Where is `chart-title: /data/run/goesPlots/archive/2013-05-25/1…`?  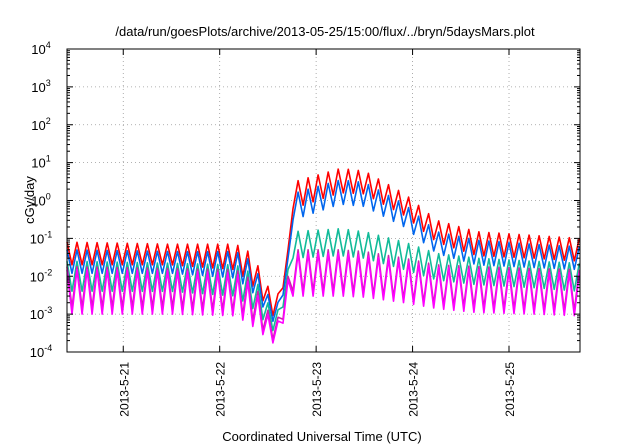
chart-title: /data/run/goesPlots/archive/2013-05-25/1… is located at coordinates (325, 31).